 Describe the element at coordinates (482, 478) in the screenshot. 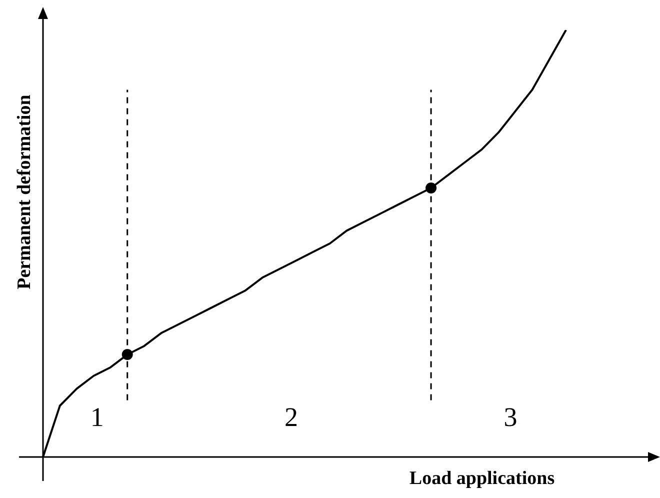

I see `x-axis-title: Load applications` at that location.